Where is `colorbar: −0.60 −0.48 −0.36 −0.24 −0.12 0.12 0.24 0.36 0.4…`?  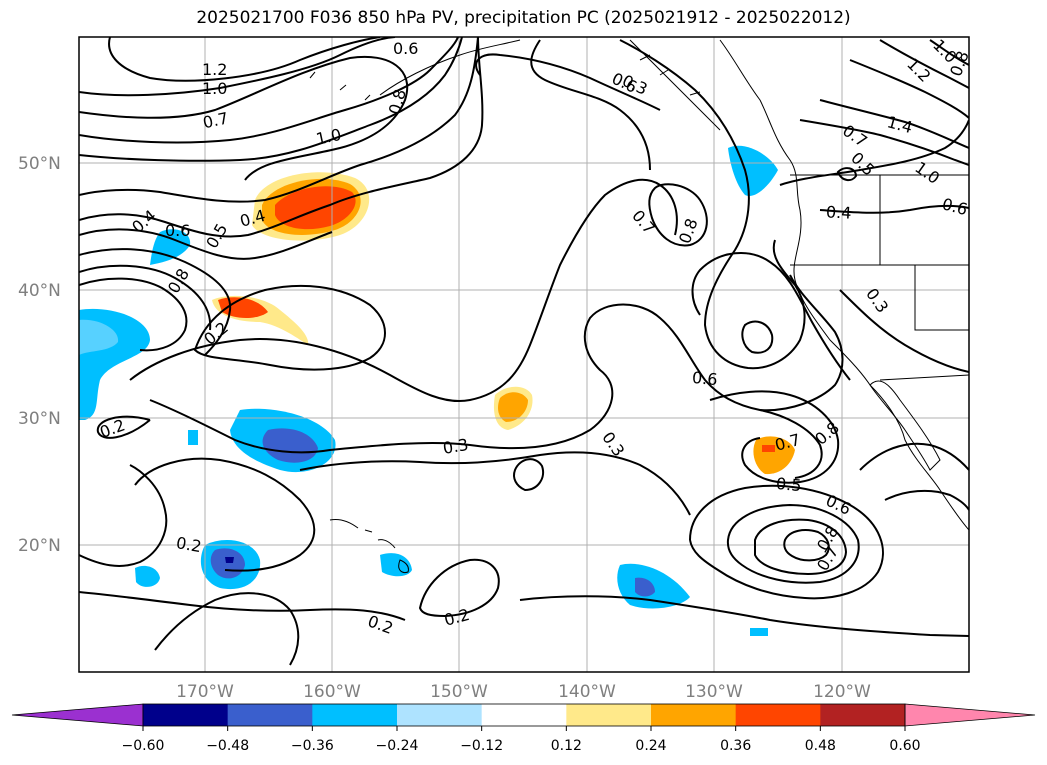
colorbar: −0.60 −0.48 −0.36 −0.24 −0.12 0.12 0.24 0.36 0.4… is located at coordinates (523, 728).